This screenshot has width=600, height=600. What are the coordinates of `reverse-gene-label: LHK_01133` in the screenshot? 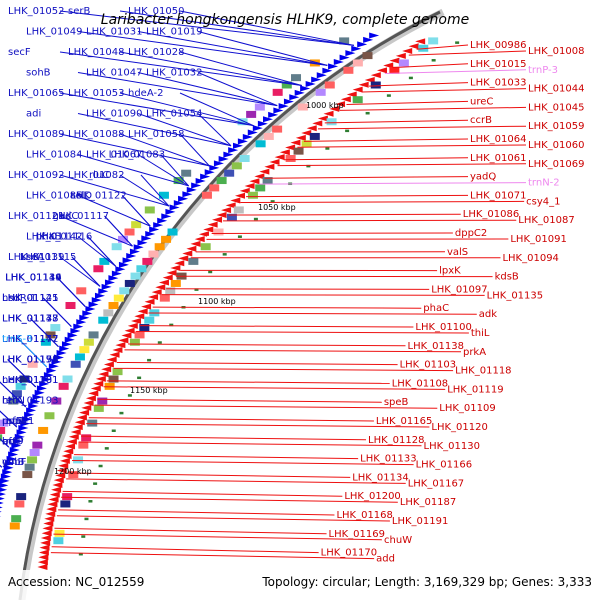 It's located at (388, 459).